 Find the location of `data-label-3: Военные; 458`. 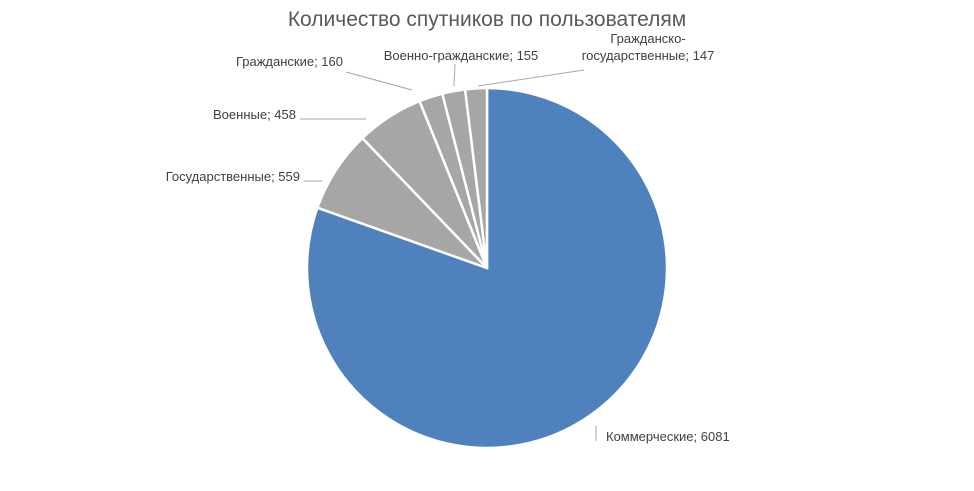

data-label-3: Военные; 458 is located at coordinates (254, 114).